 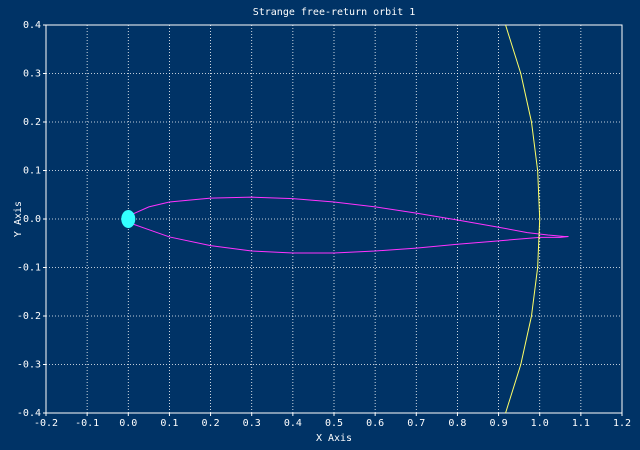 What do you see at coordinates (457, 423) in the screenshot?
I see `x-tick-label: 0.8` at bounding box center [457, 423].